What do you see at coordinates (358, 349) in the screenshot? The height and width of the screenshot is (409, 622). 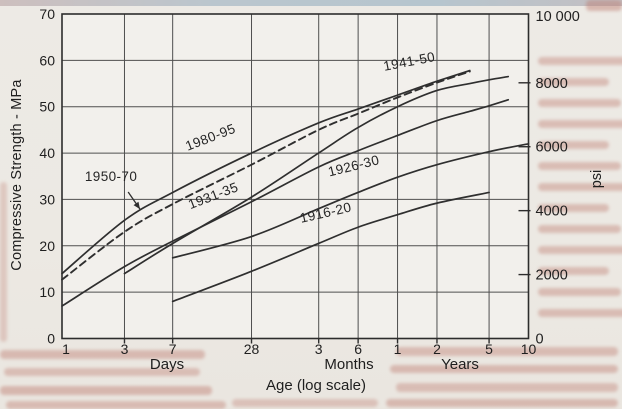 I see `x-tick-label: 6` at bounding box center [358, 349].